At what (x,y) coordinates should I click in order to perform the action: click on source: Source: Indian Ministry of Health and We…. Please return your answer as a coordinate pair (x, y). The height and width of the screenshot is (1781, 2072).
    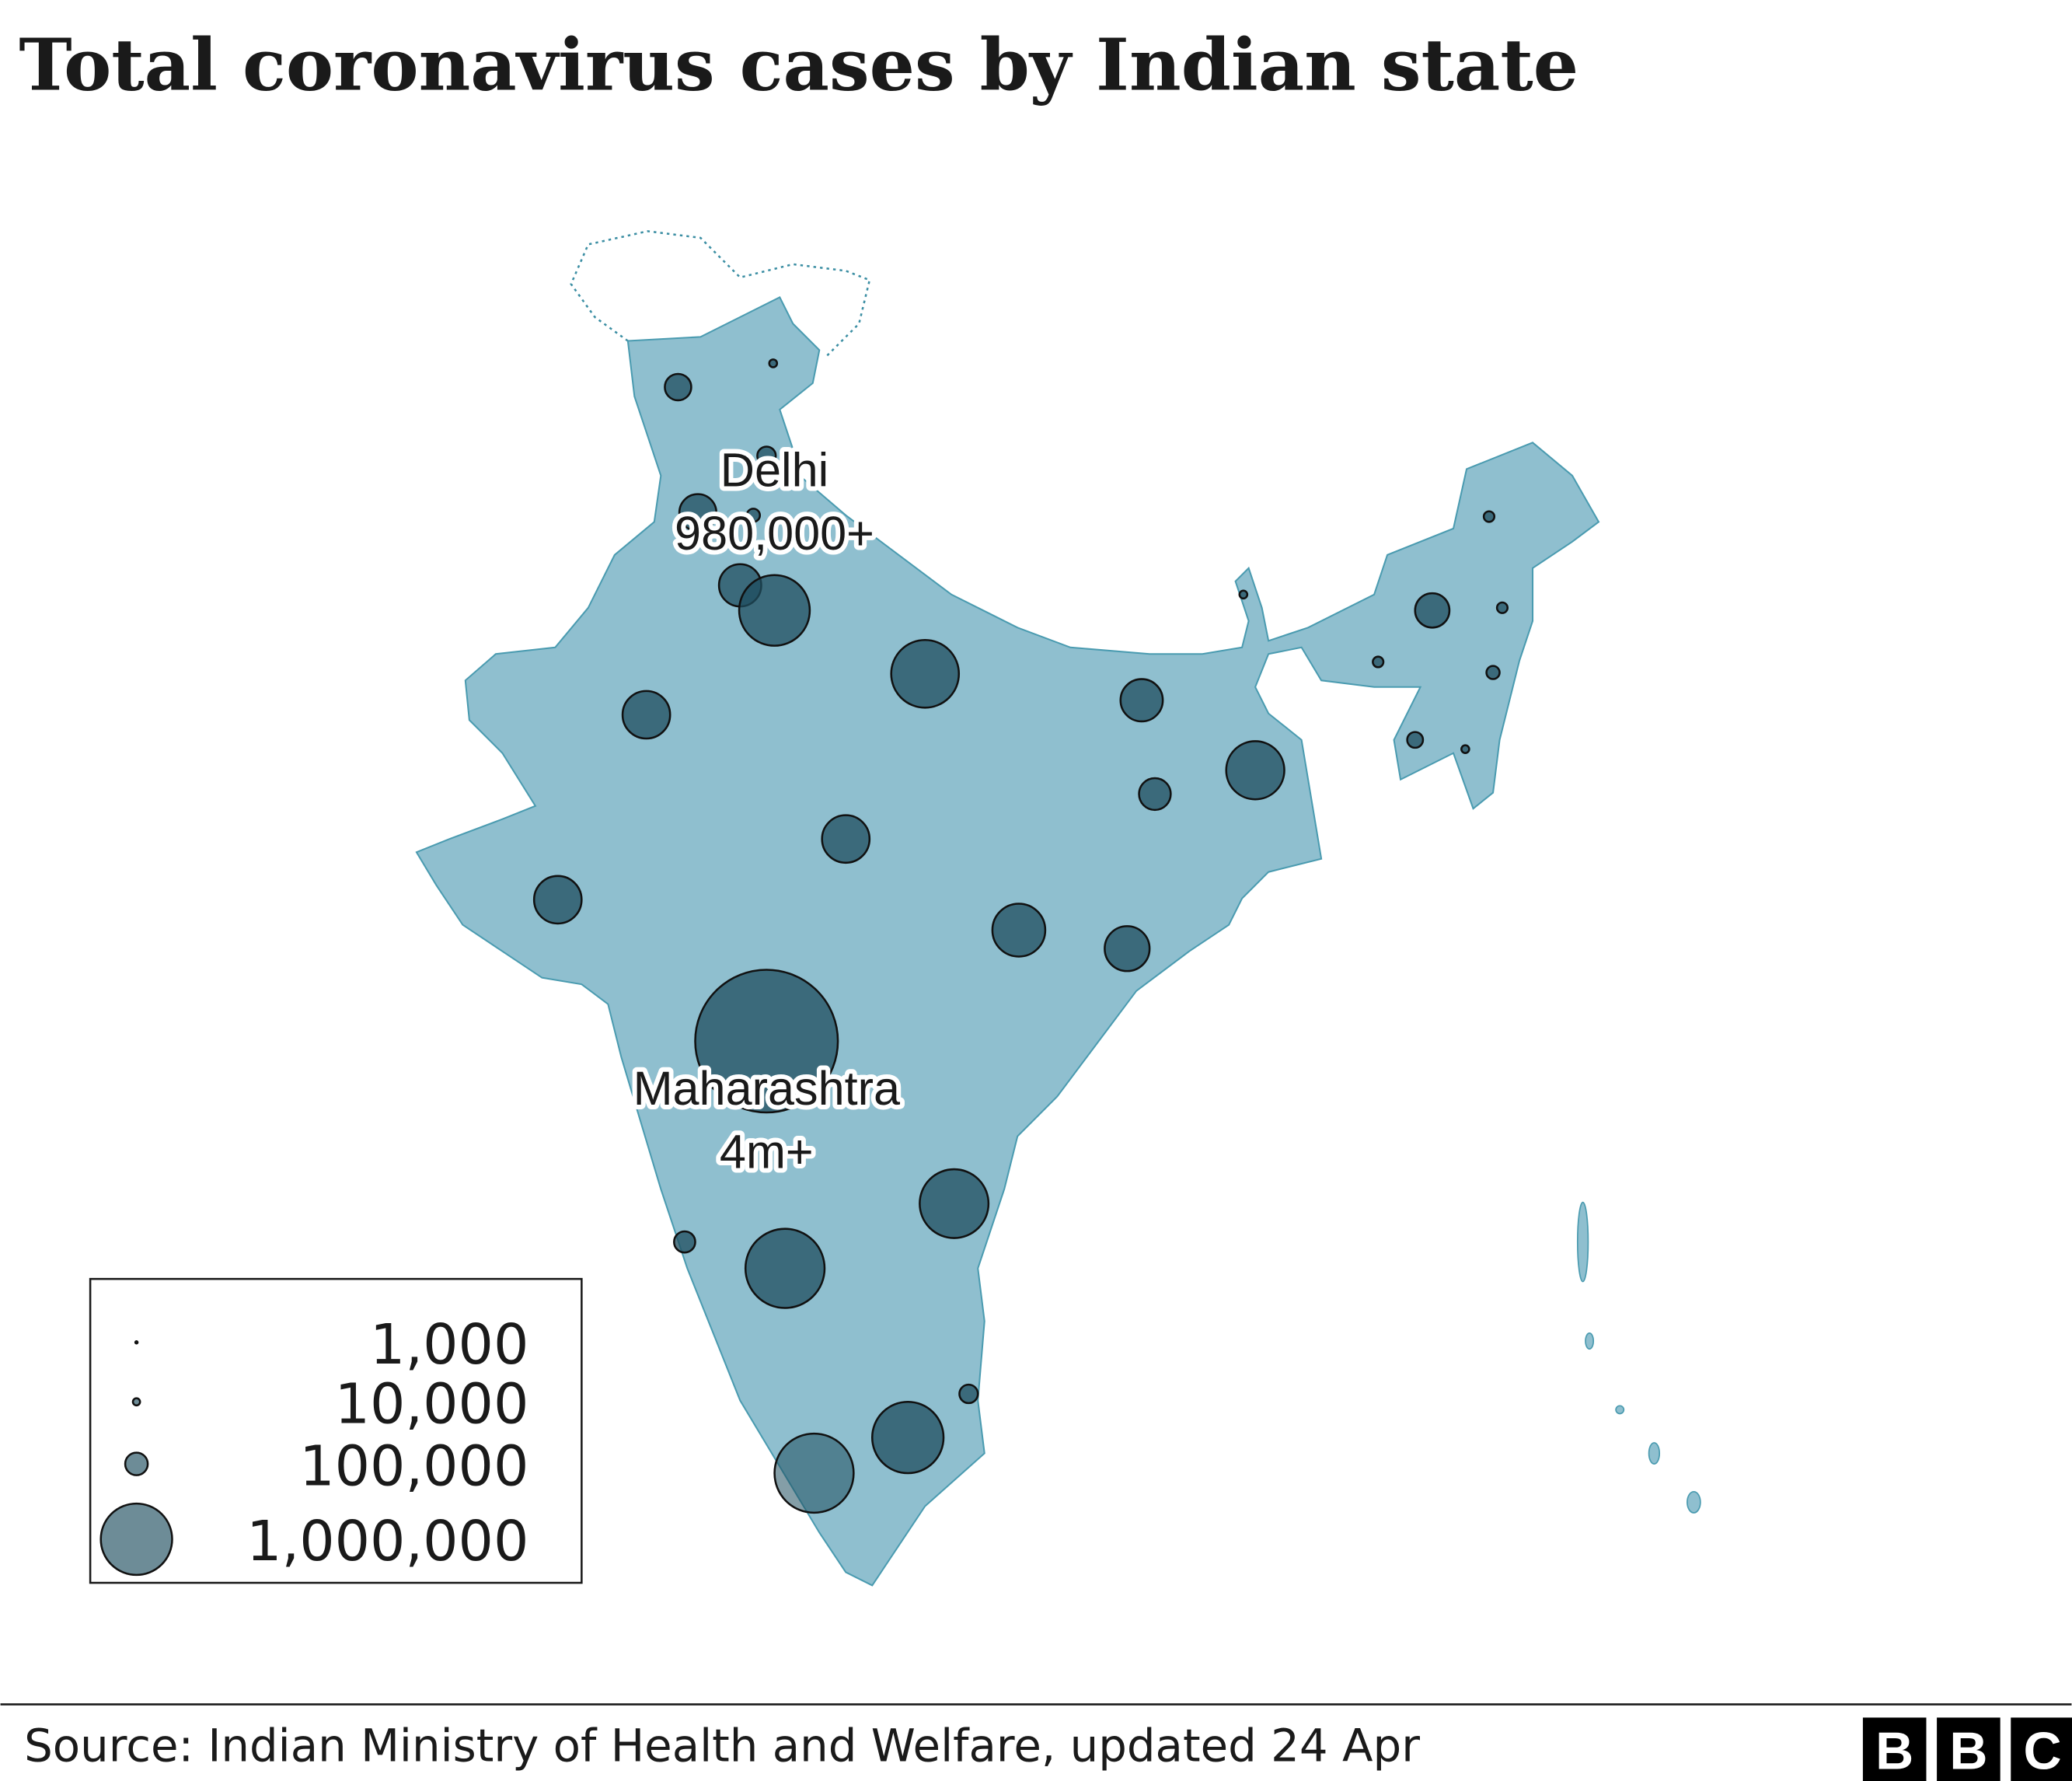
    Looking at the image, I should click on (722, 1746).